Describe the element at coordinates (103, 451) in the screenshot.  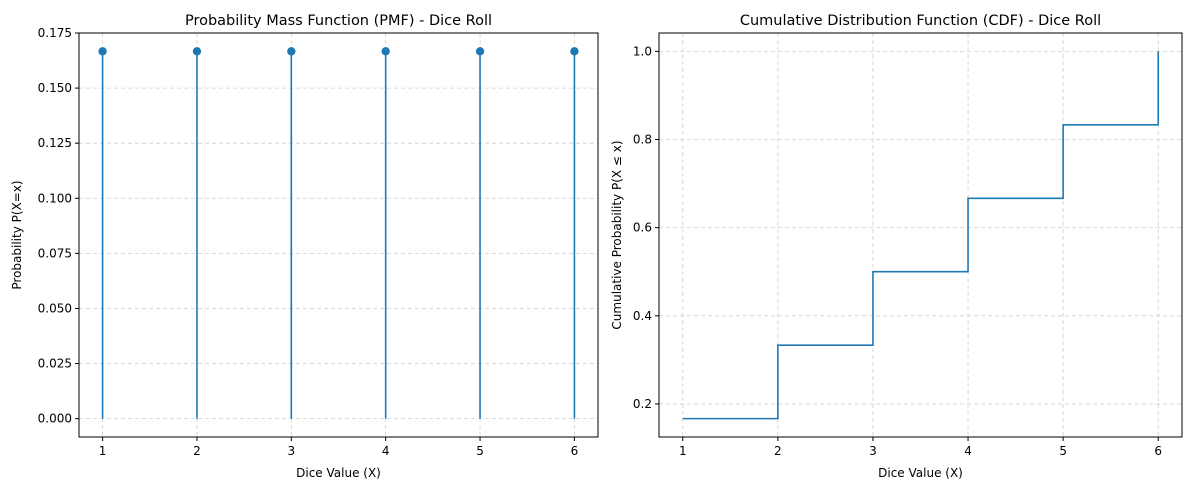
I see `pmf-x-tick-label: 1` at that location.